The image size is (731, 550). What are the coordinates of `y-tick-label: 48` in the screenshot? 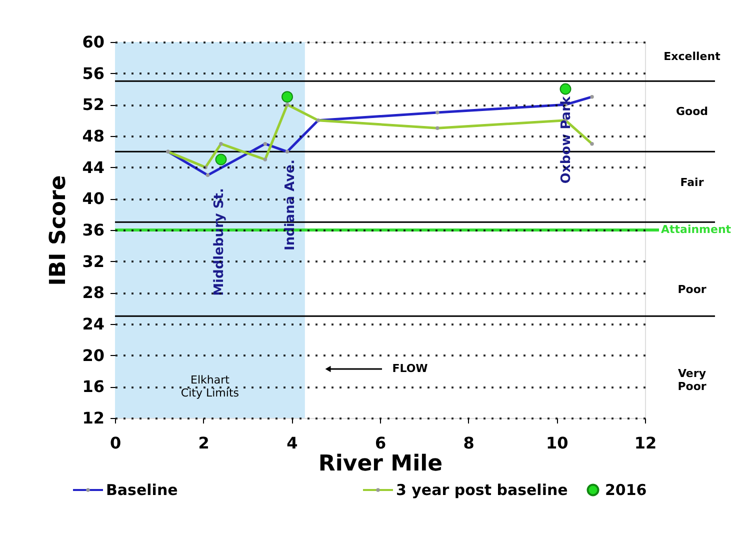 It's located at (93, 136).